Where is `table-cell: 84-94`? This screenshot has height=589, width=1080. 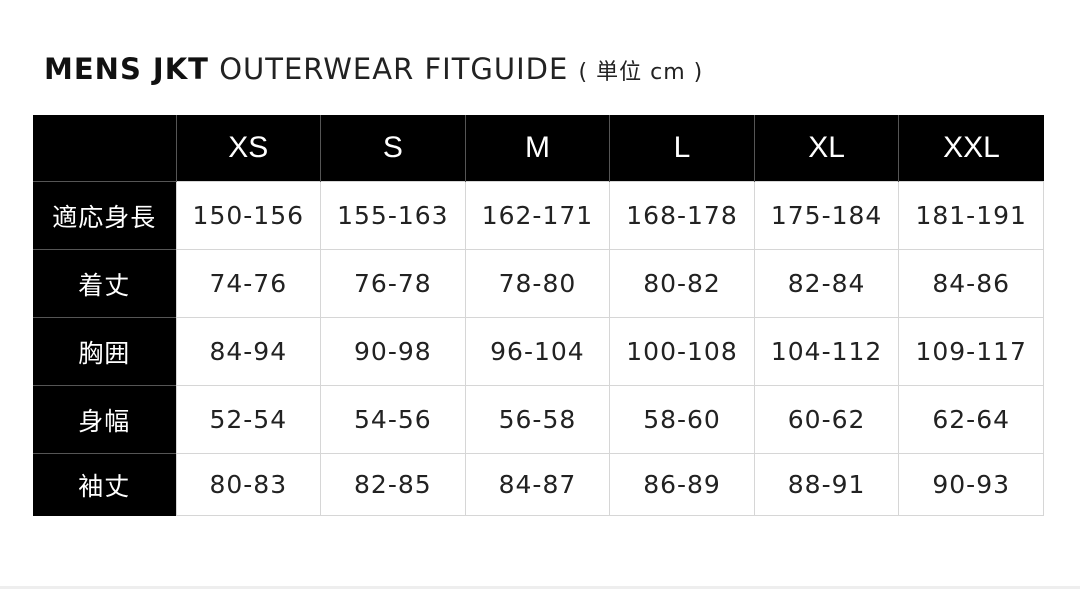 table-cell: 84-94 is located at coordinates (248, 351).